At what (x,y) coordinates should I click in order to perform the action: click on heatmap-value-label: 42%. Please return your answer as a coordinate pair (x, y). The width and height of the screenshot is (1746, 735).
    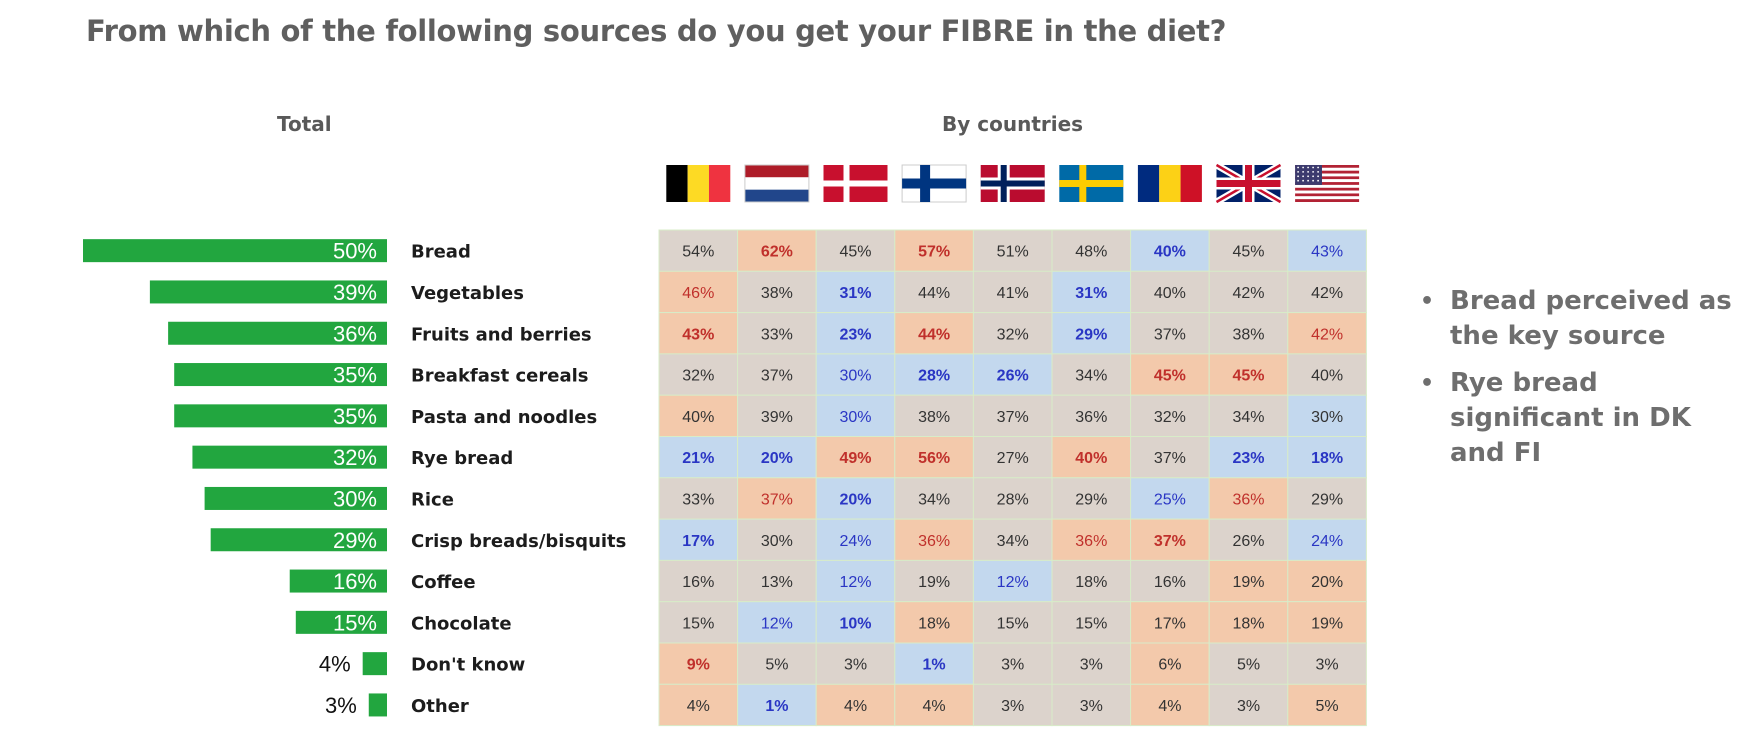
    Looking at the image, I should click on (1327, 334).